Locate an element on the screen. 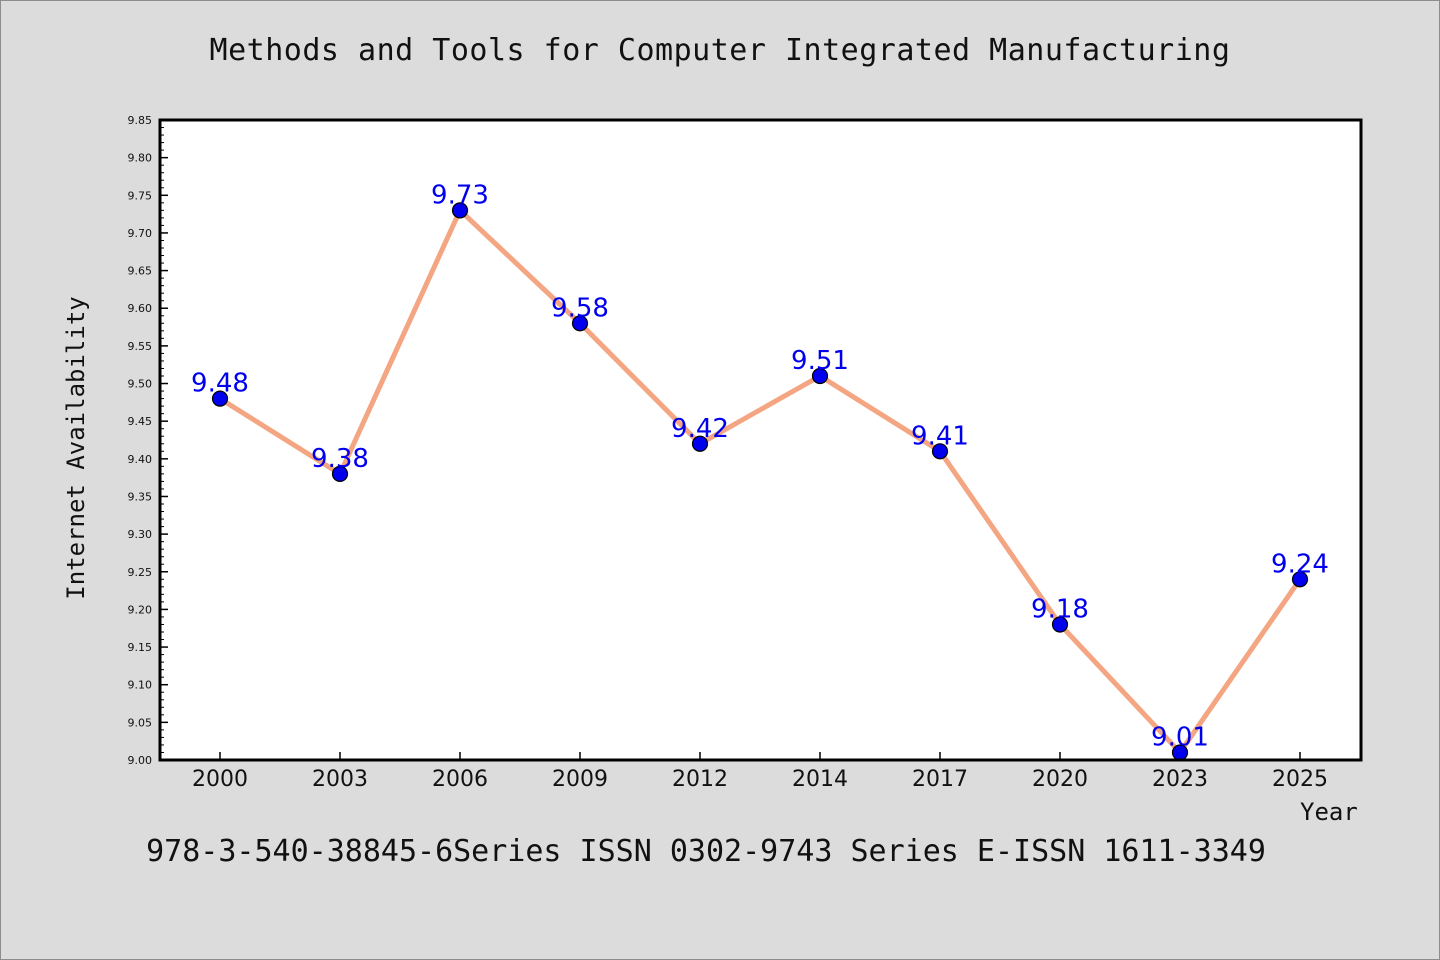 Image resolution: width=1440 pixels, height=960 pixels. y-tick-label: 9.45 is located at coordinates (140, 421).